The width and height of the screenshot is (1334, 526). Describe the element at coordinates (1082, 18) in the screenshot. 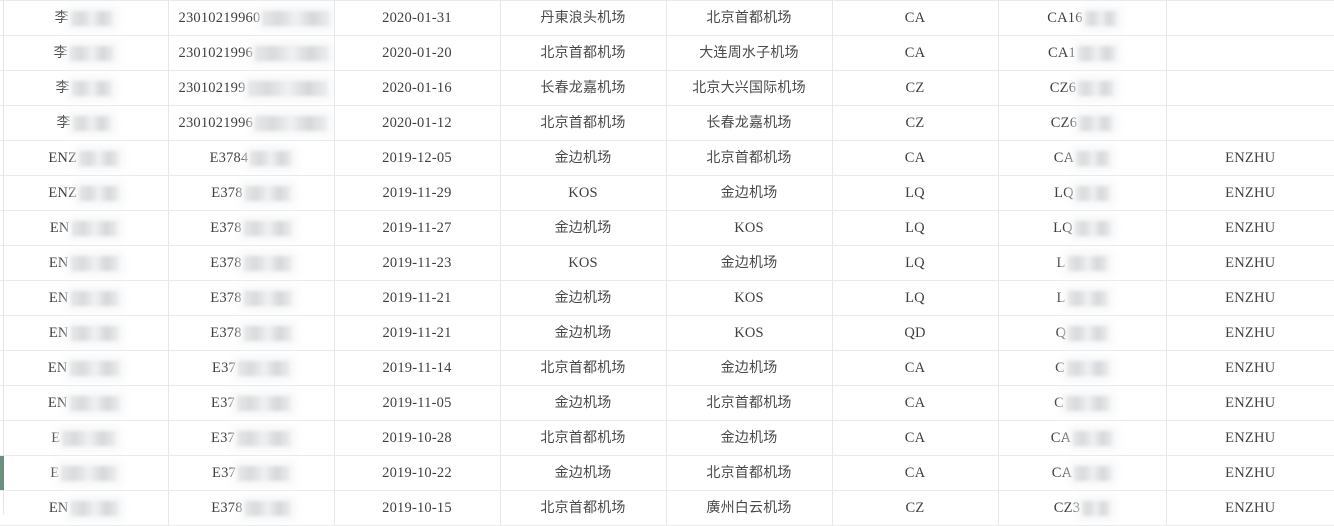

I see `cell-flight-number: CA16` at that location.